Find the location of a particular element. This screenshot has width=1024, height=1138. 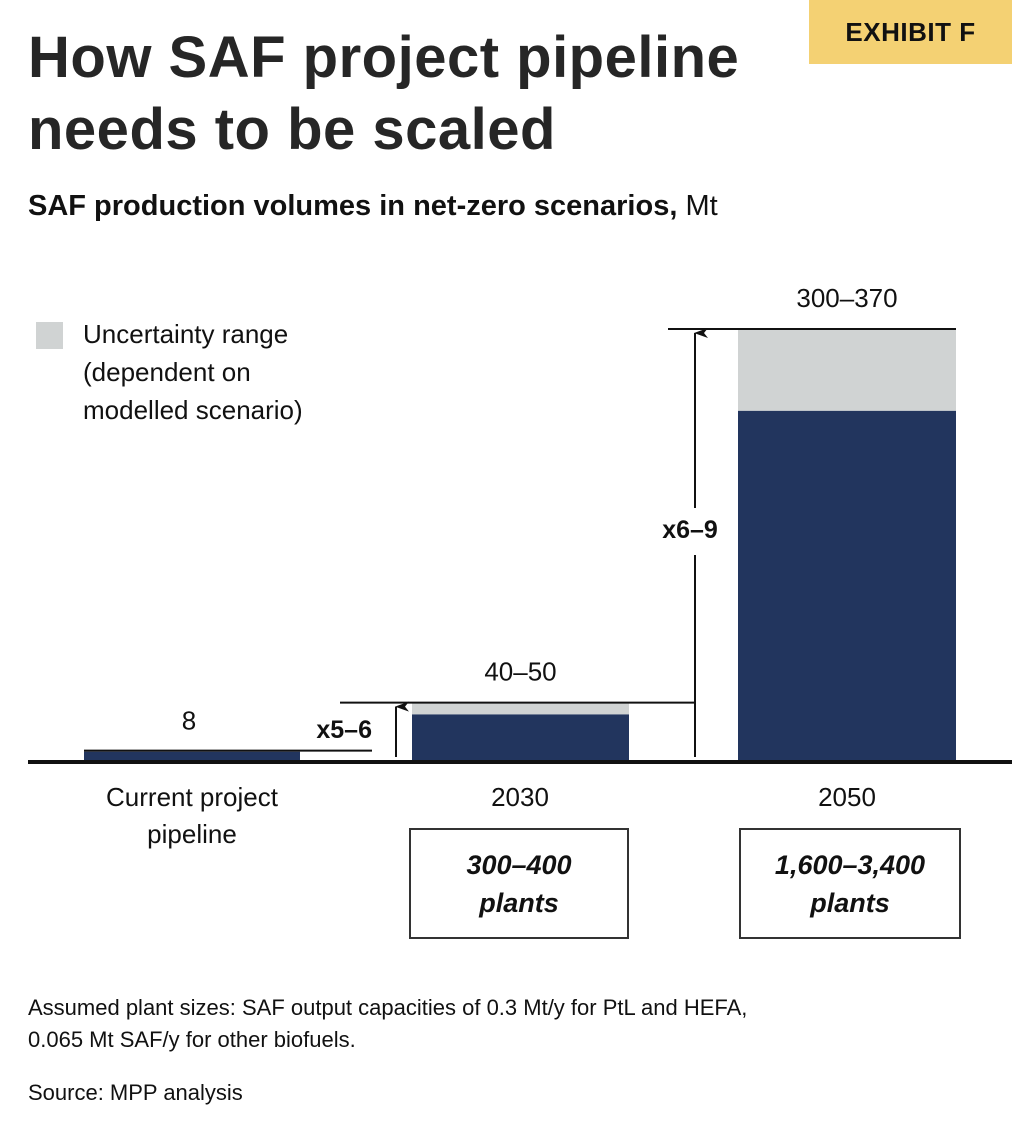

exhibit-label: EXHIBIT F is located at coordinates (910, 31).